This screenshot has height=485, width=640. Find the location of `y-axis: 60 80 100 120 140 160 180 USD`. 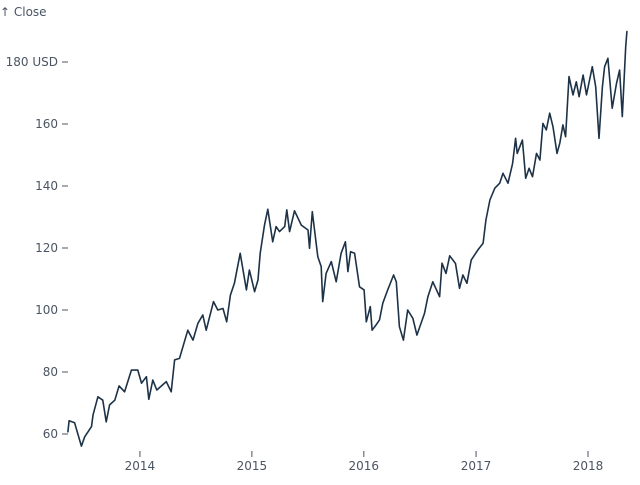

y-axis: 60 80 100 120 140 160 180 USD is located at coordinates (37, 248).